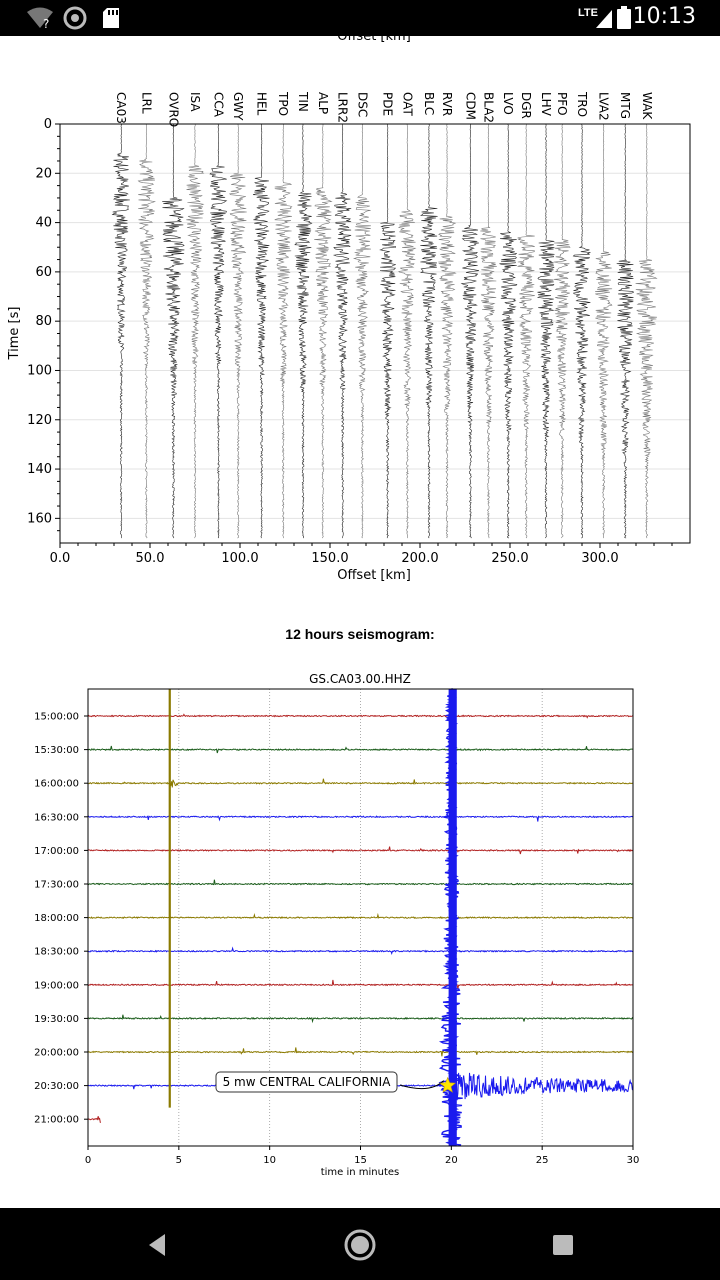 This screenshot has width=720, height=1280. Describe the element at coordinates (146, 103) in the screenshot. I see `station-label: LRL` at that location.